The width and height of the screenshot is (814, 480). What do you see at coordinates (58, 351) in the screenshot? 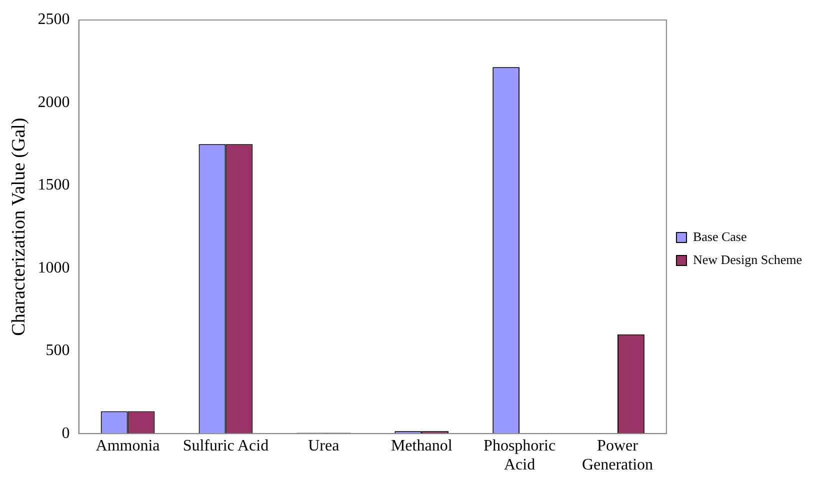
I see `y-tick-label: 500` at bounding box center [58, 351].